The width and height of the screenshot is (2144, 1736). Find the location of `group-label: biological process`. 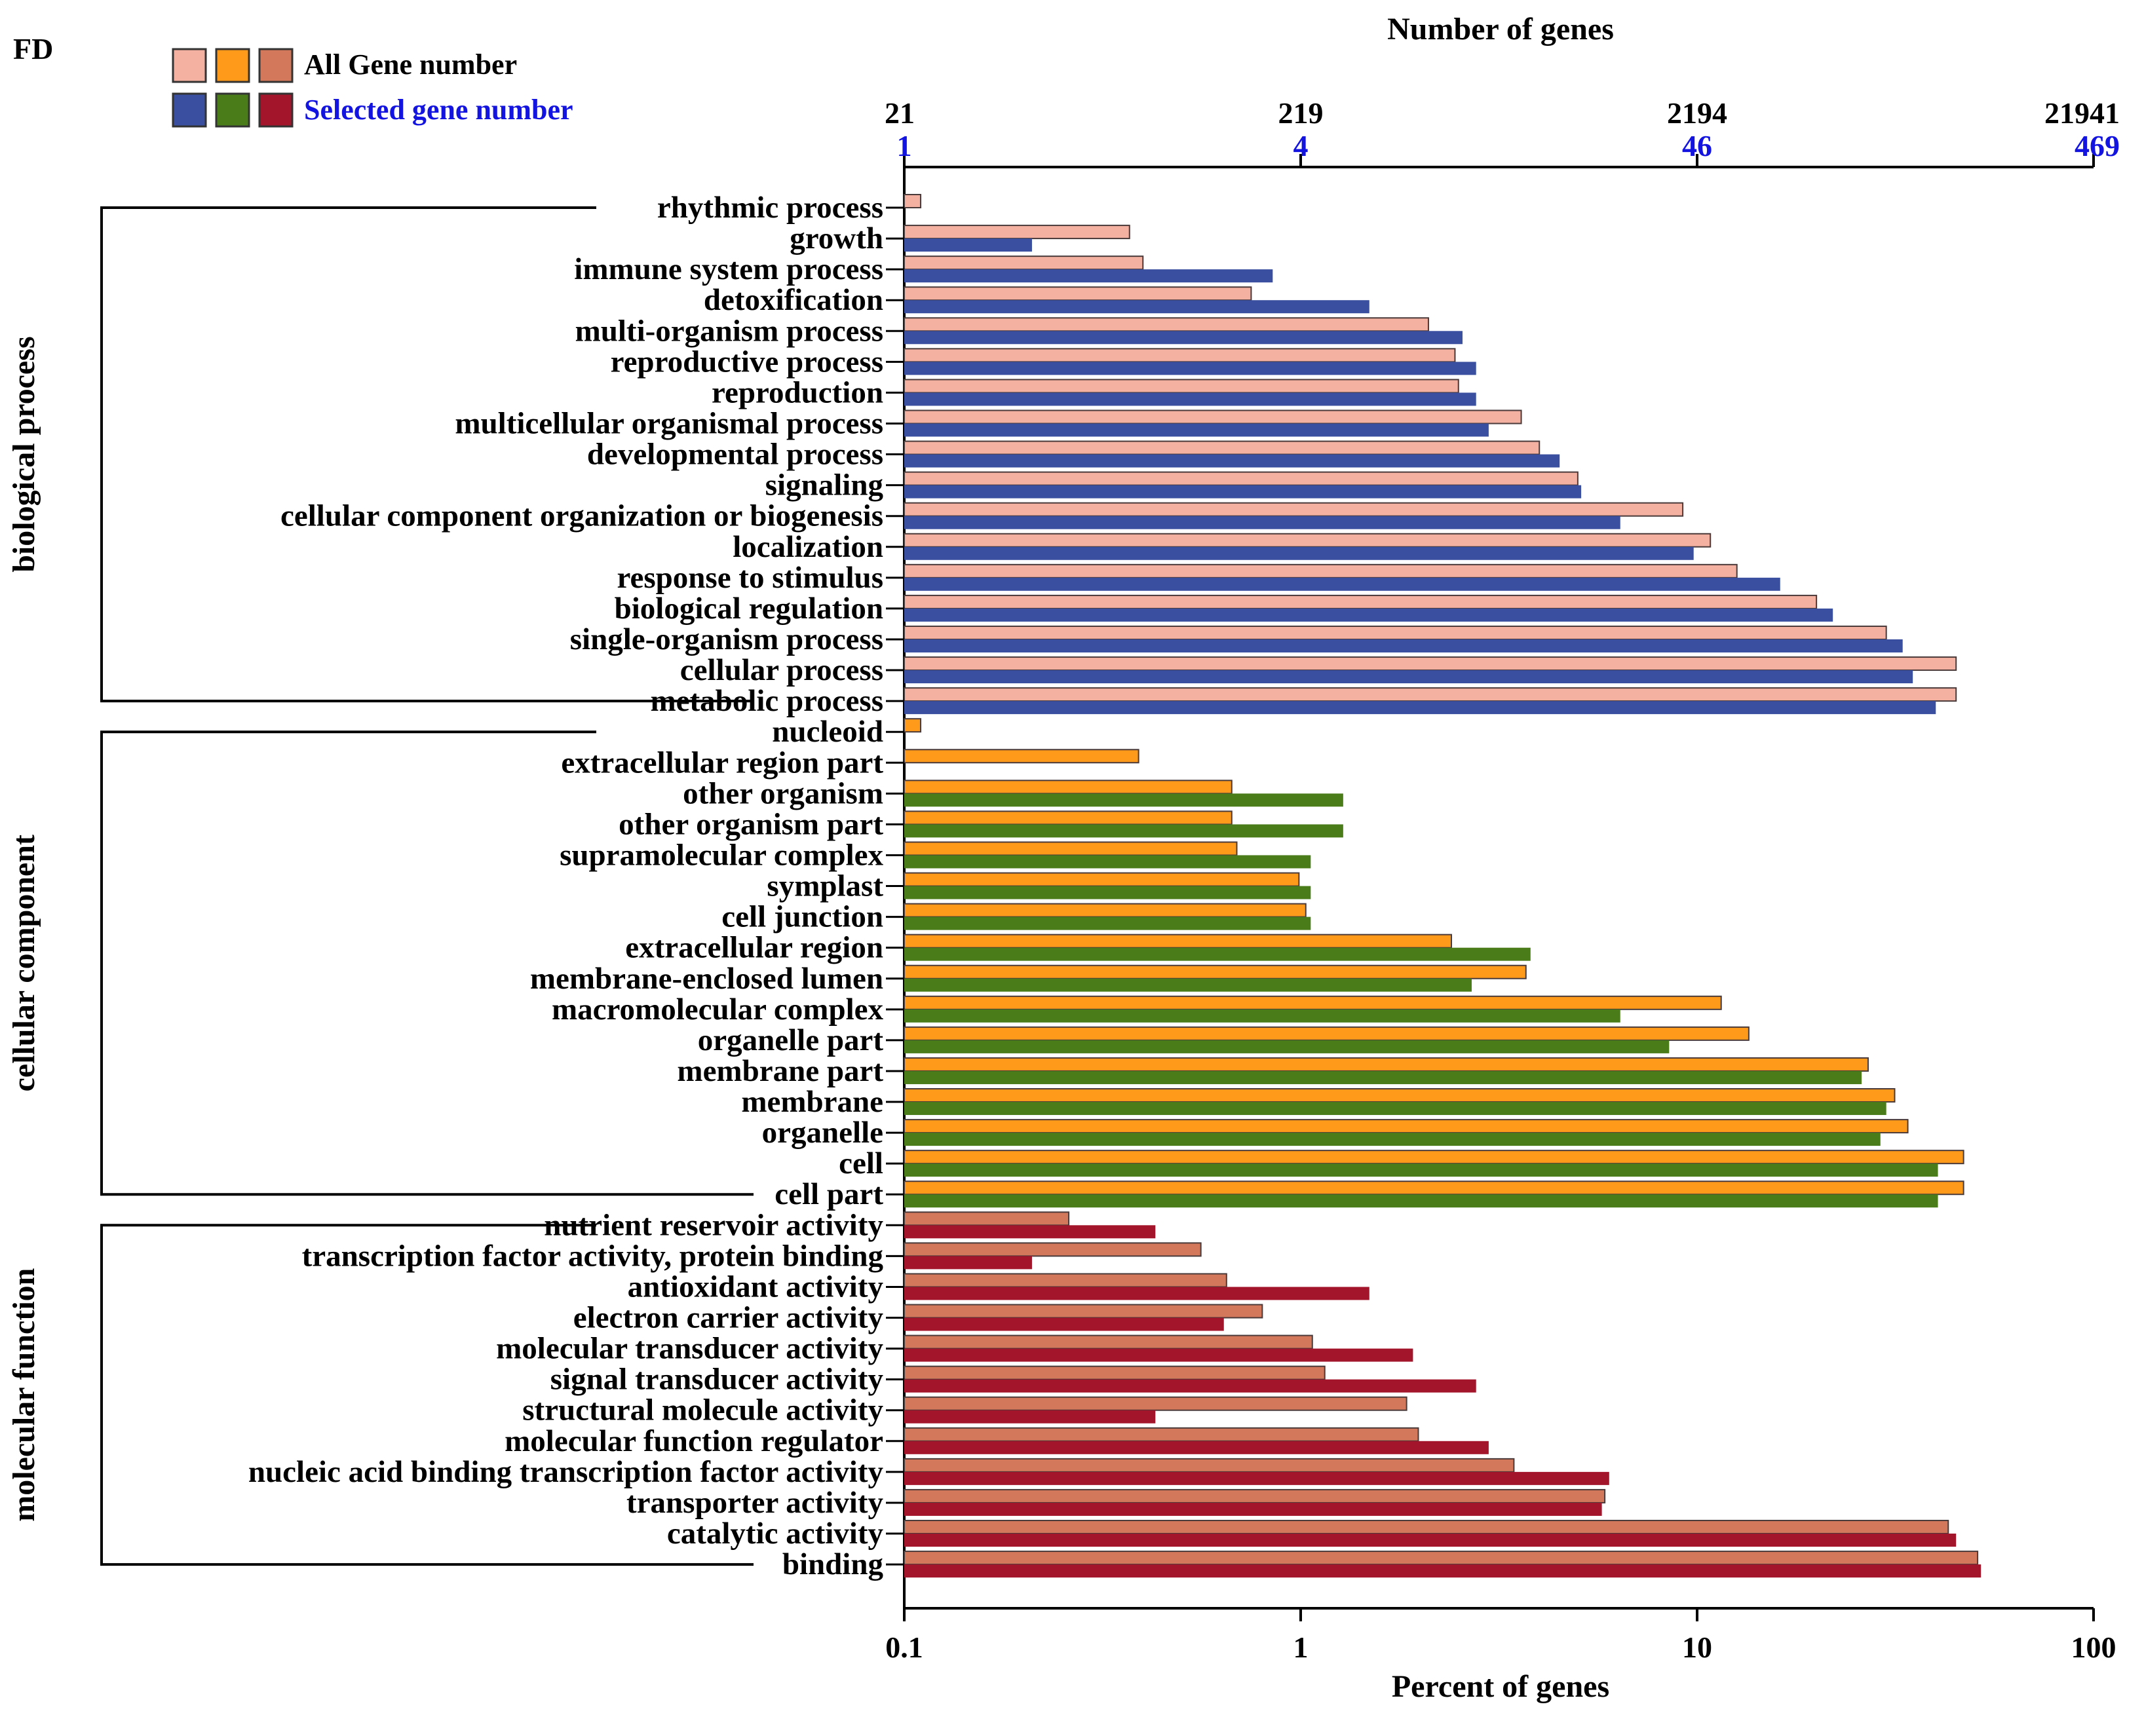

group-label: biological process is located at coordinates (24, 454).